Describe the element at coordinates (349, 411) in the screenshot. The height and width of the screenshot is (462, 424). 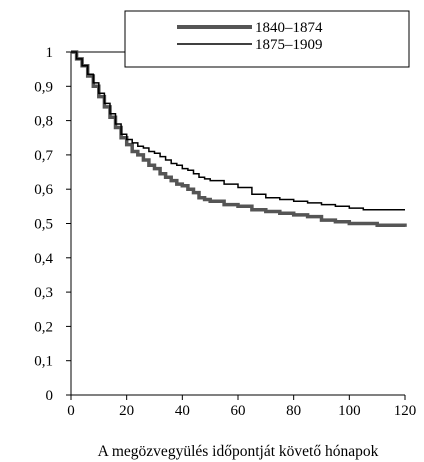
I see `x-tick-label: 100` at that location.